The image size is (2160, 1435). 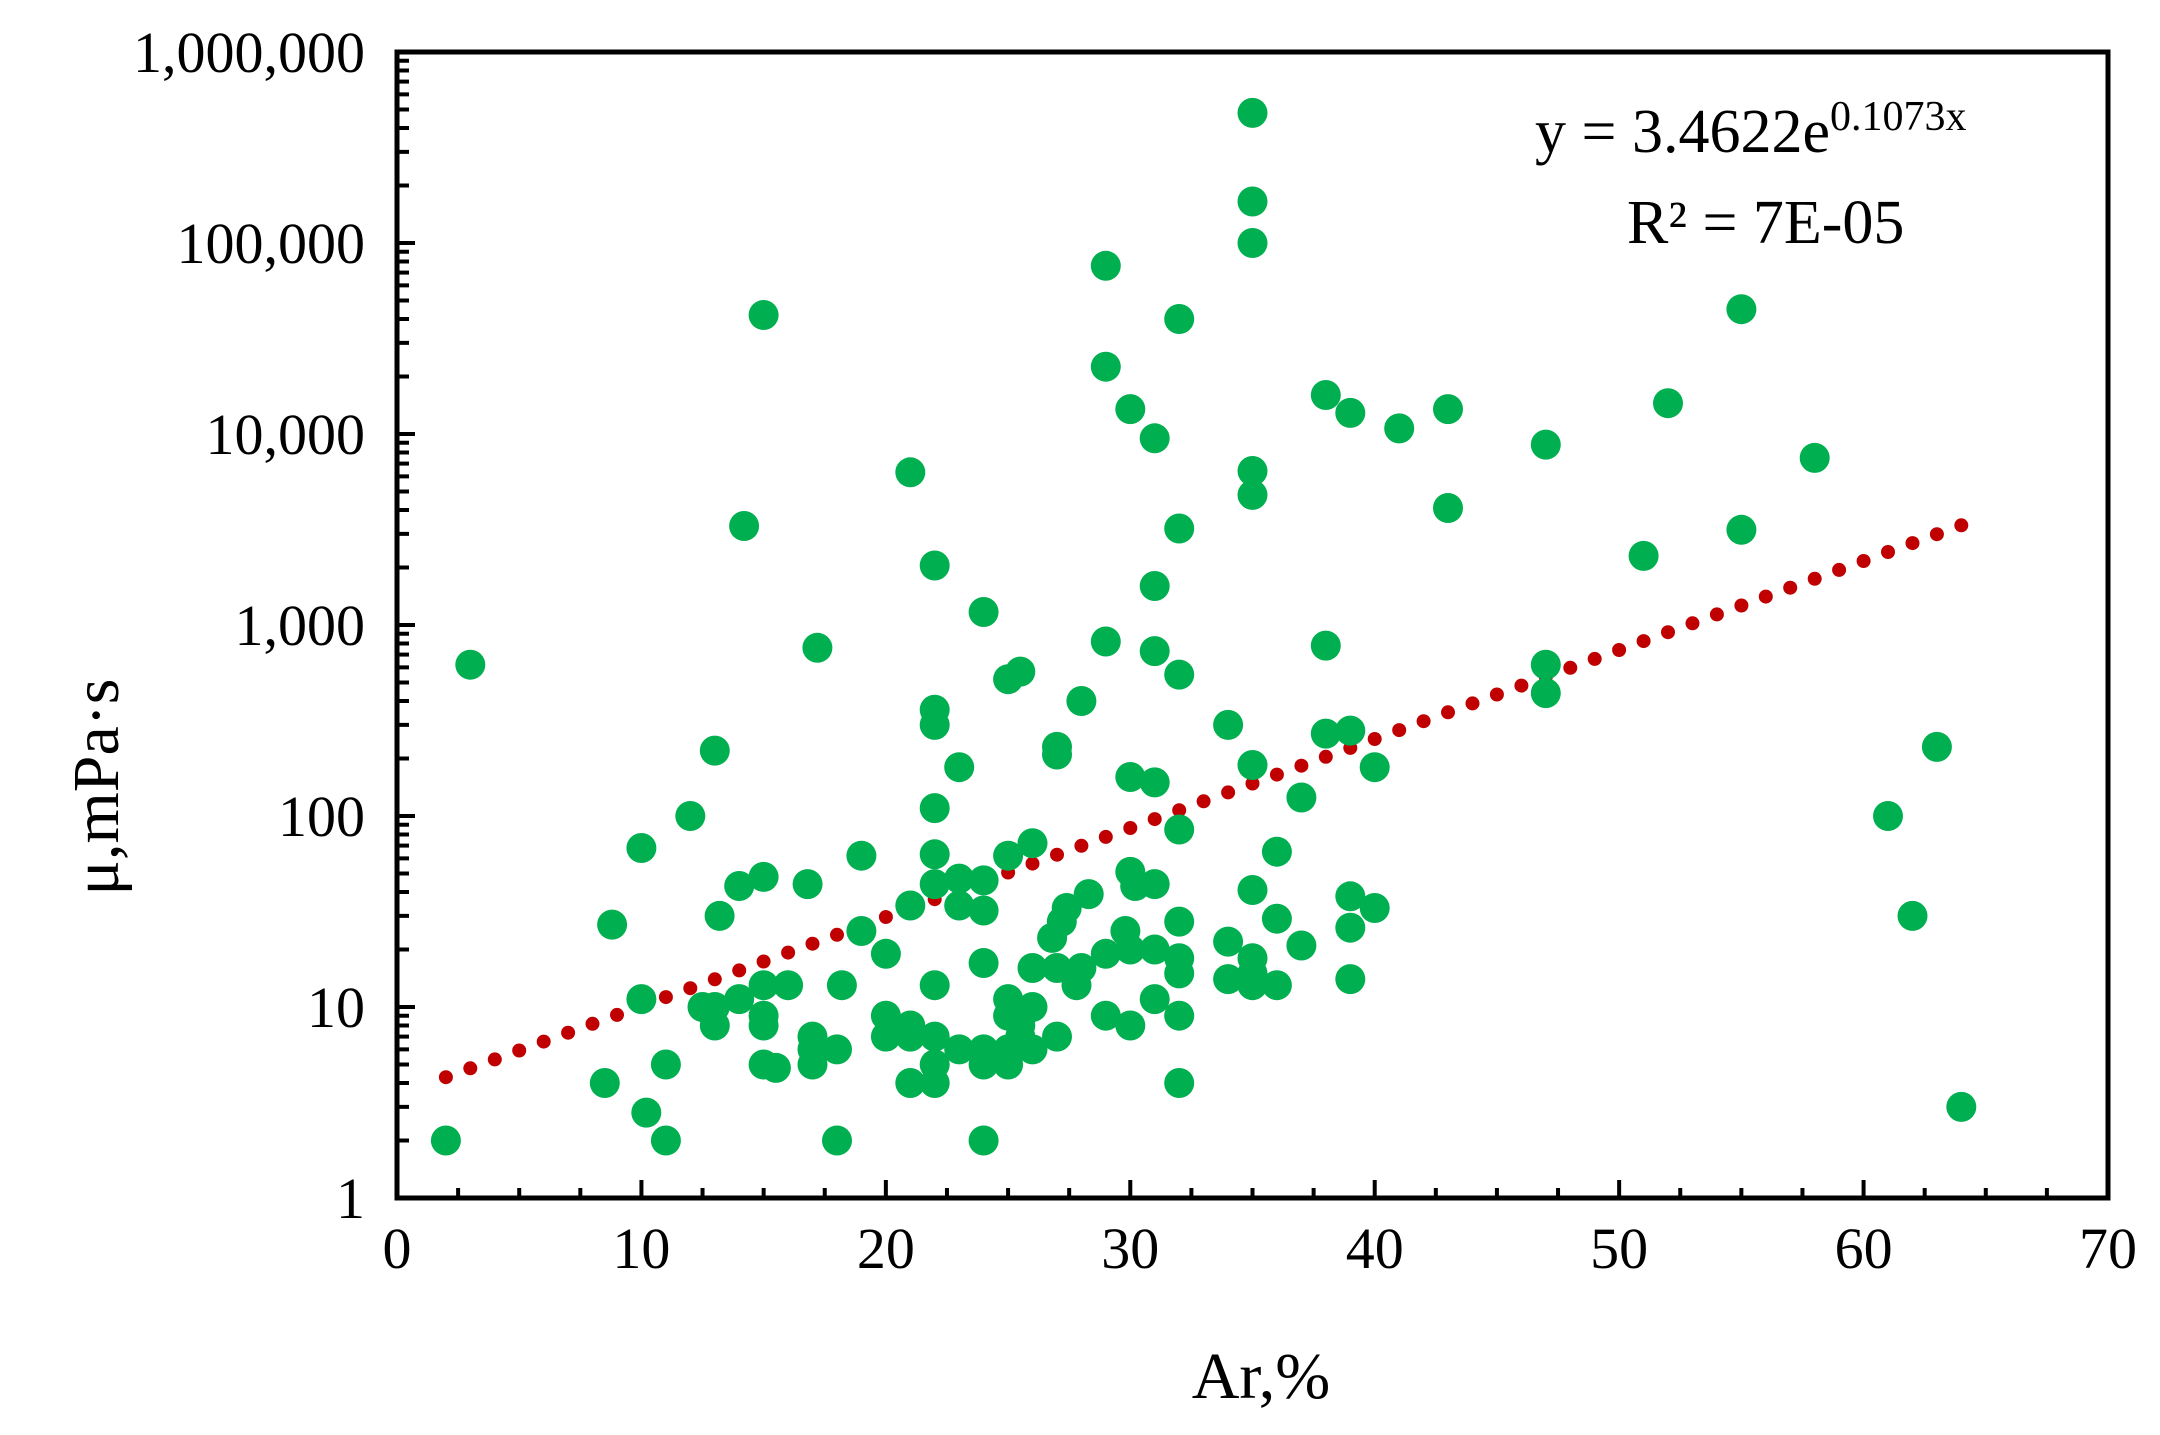 I want to click on y-tick-label: 100, so click(x=321, y=816).